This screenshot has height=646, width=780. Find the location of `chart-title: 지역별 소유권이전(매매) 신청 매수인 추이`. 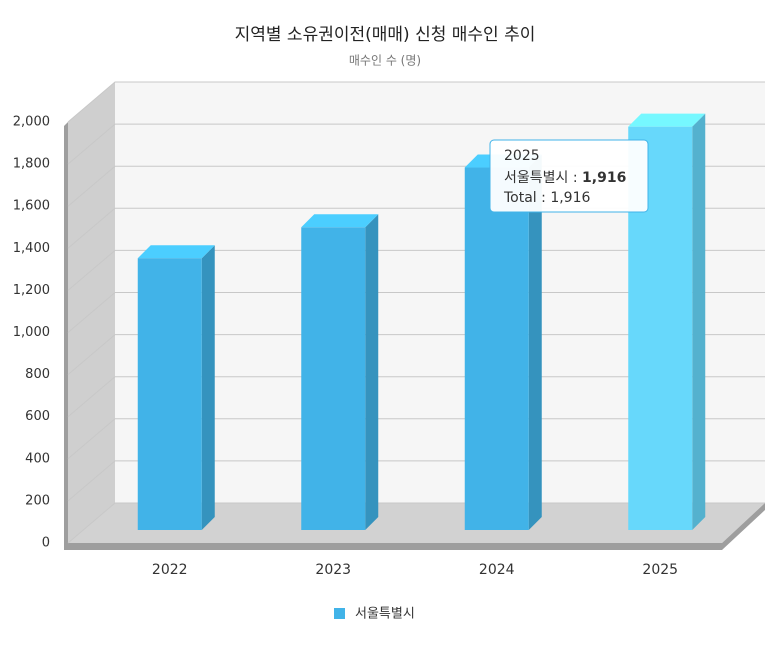

chart-title: 지역별 소유권이전(매매) 신청 매수인 추이 is located at coordinates (385, 35).